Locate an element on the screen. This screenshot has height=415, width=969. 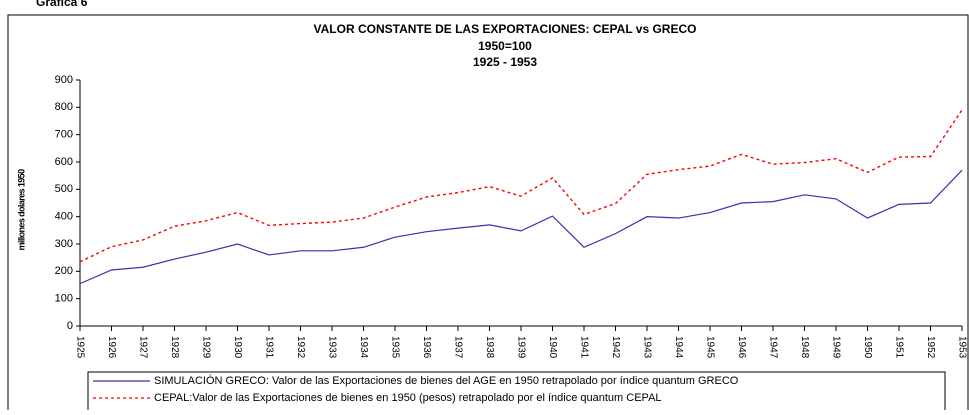
x-tick-label: 1941 is located at coordinates (583, 347).